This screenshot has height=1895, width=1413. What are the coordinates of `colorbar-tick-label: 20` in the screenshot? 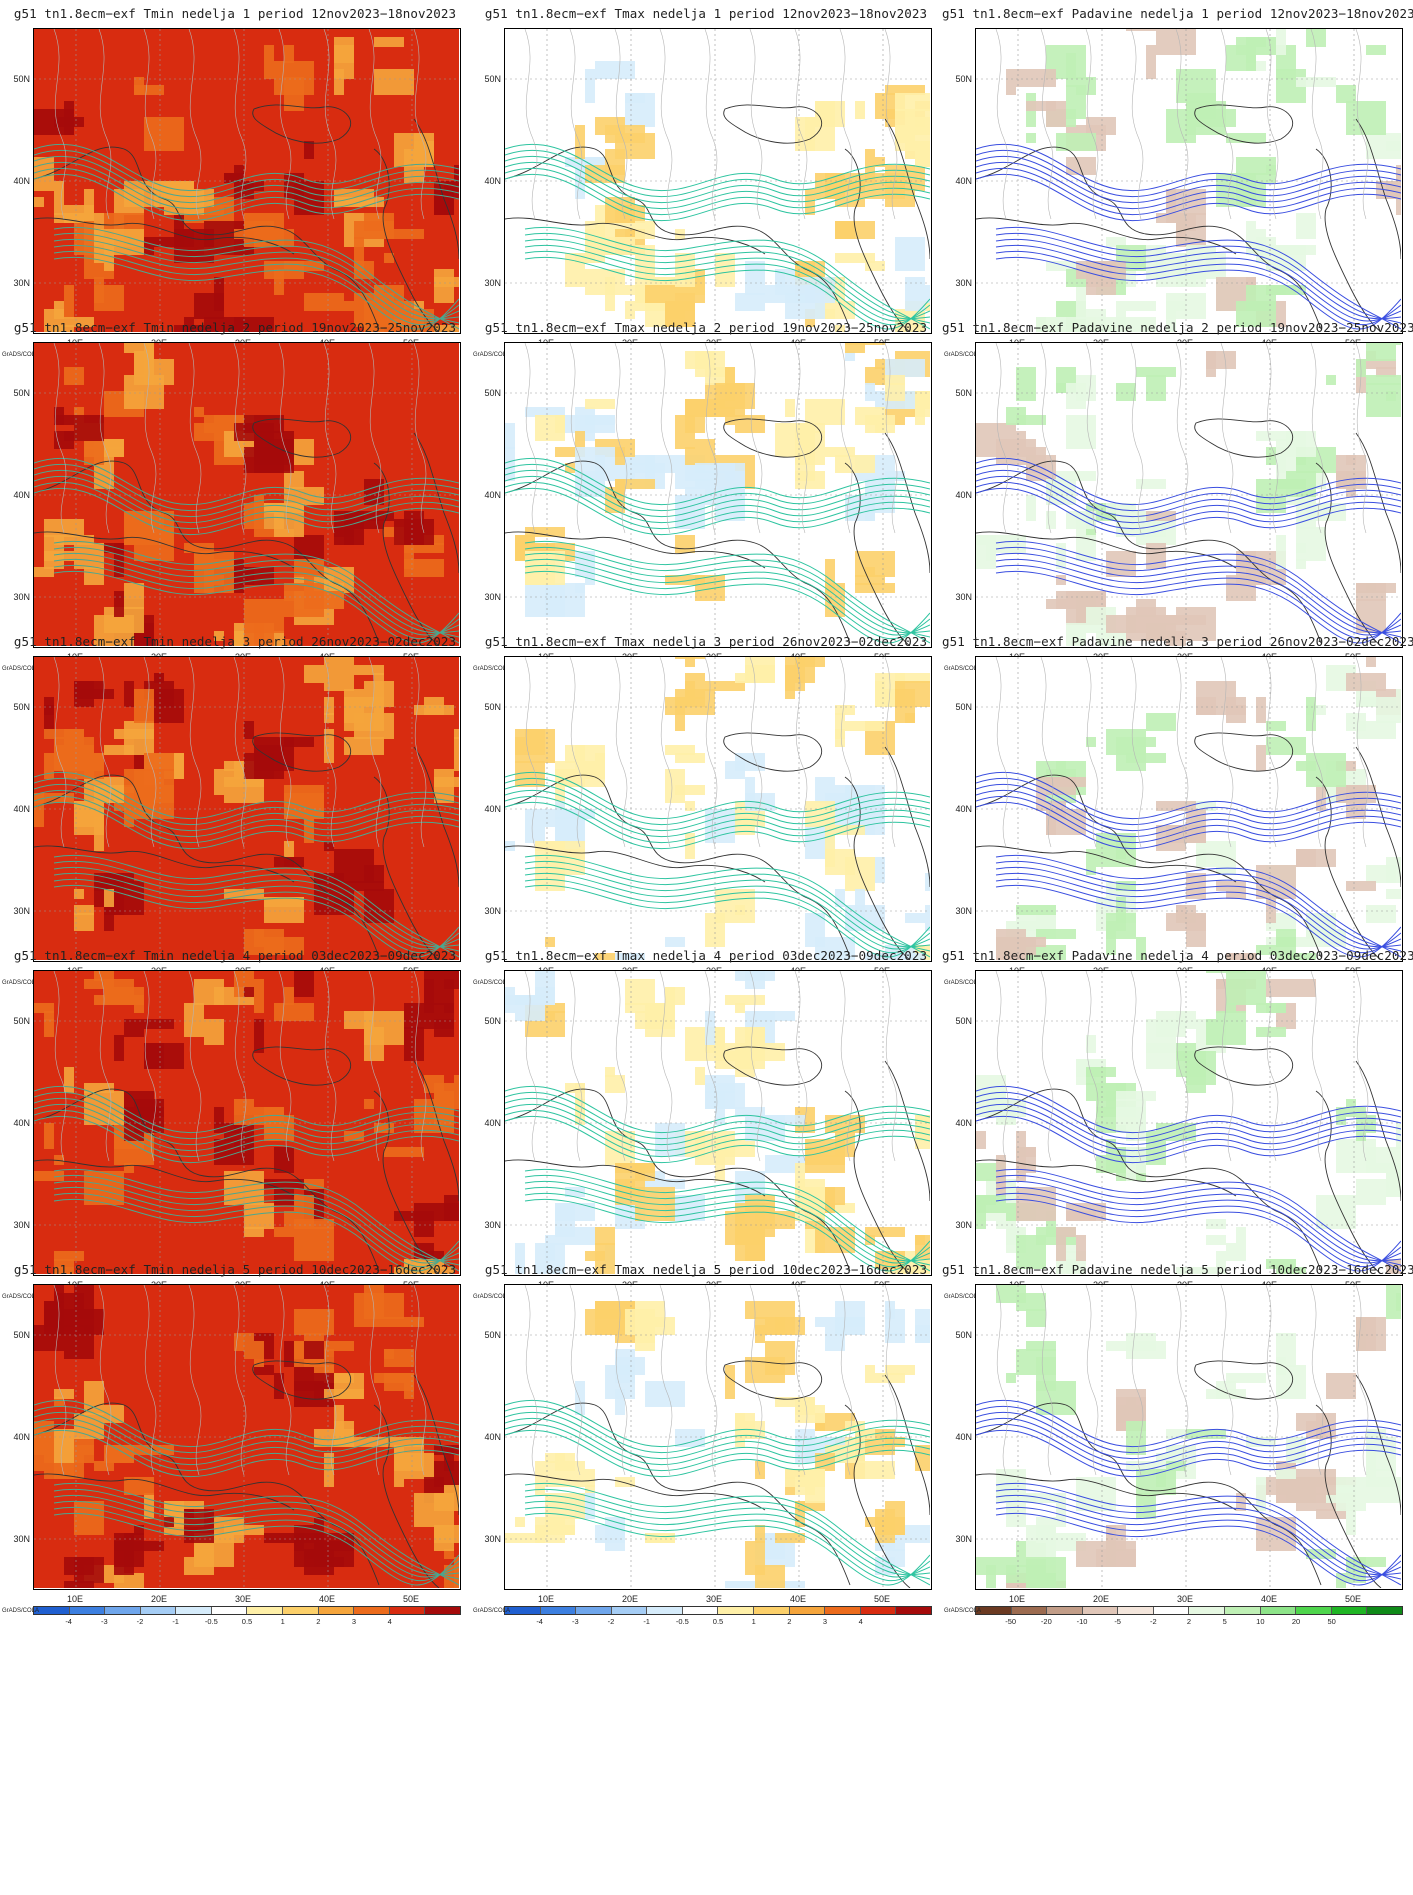 It's located at (1296, 1621).